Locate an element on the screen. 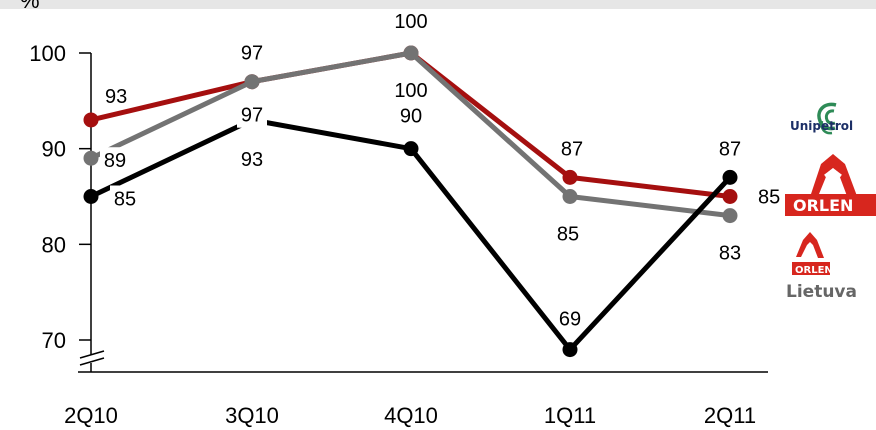  data-label: 90 is located at coordinates (411, 117).